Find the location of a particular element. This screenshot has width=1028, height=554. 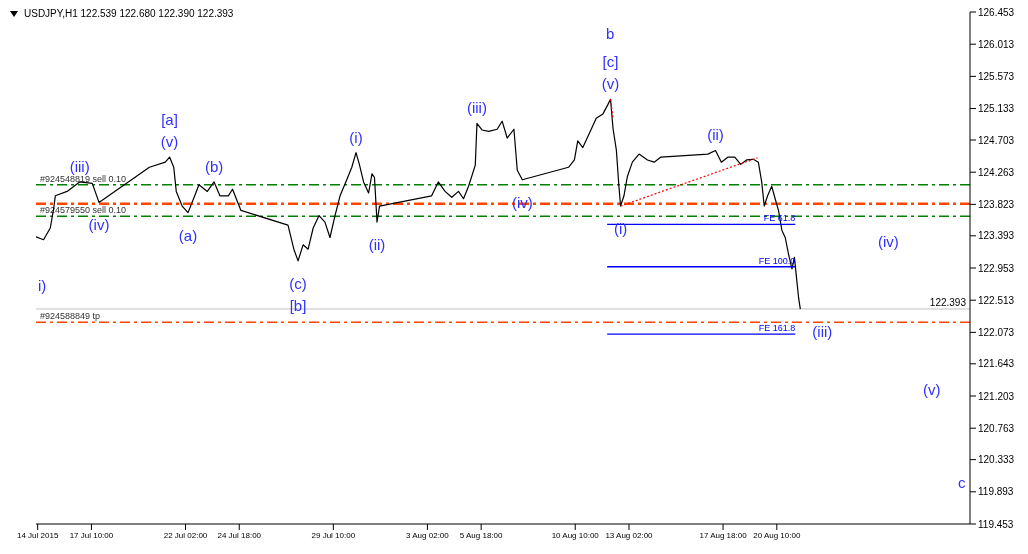

y-tick-label: 122.073 is located at coordinates (996, 332).